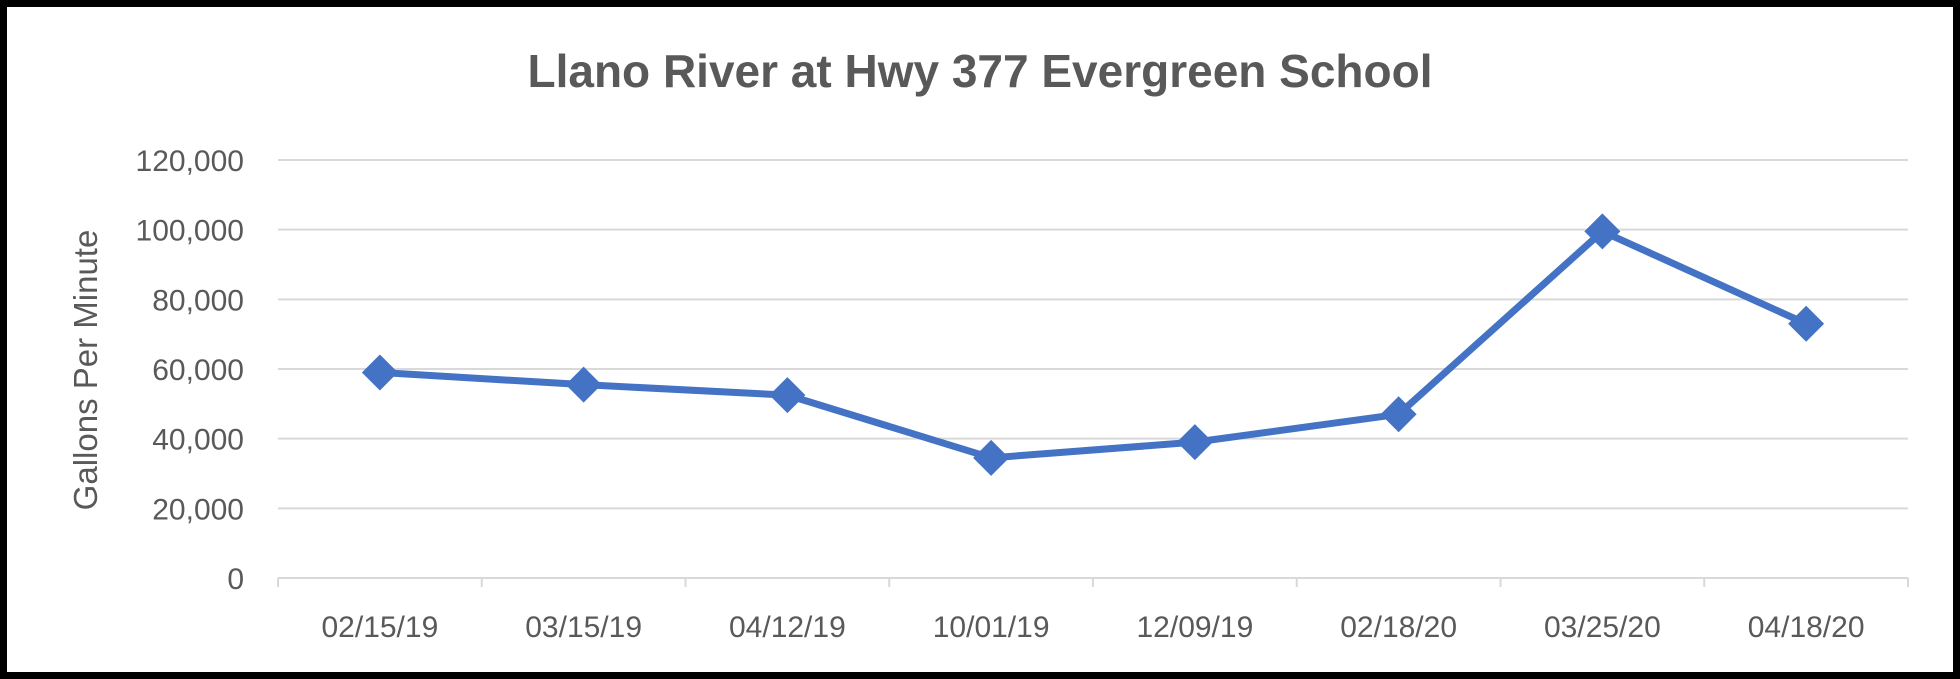  Describe the element at coordinates (1398, 627) in the screenshot. I see `x-tick-label: 02/18/20` at that location.